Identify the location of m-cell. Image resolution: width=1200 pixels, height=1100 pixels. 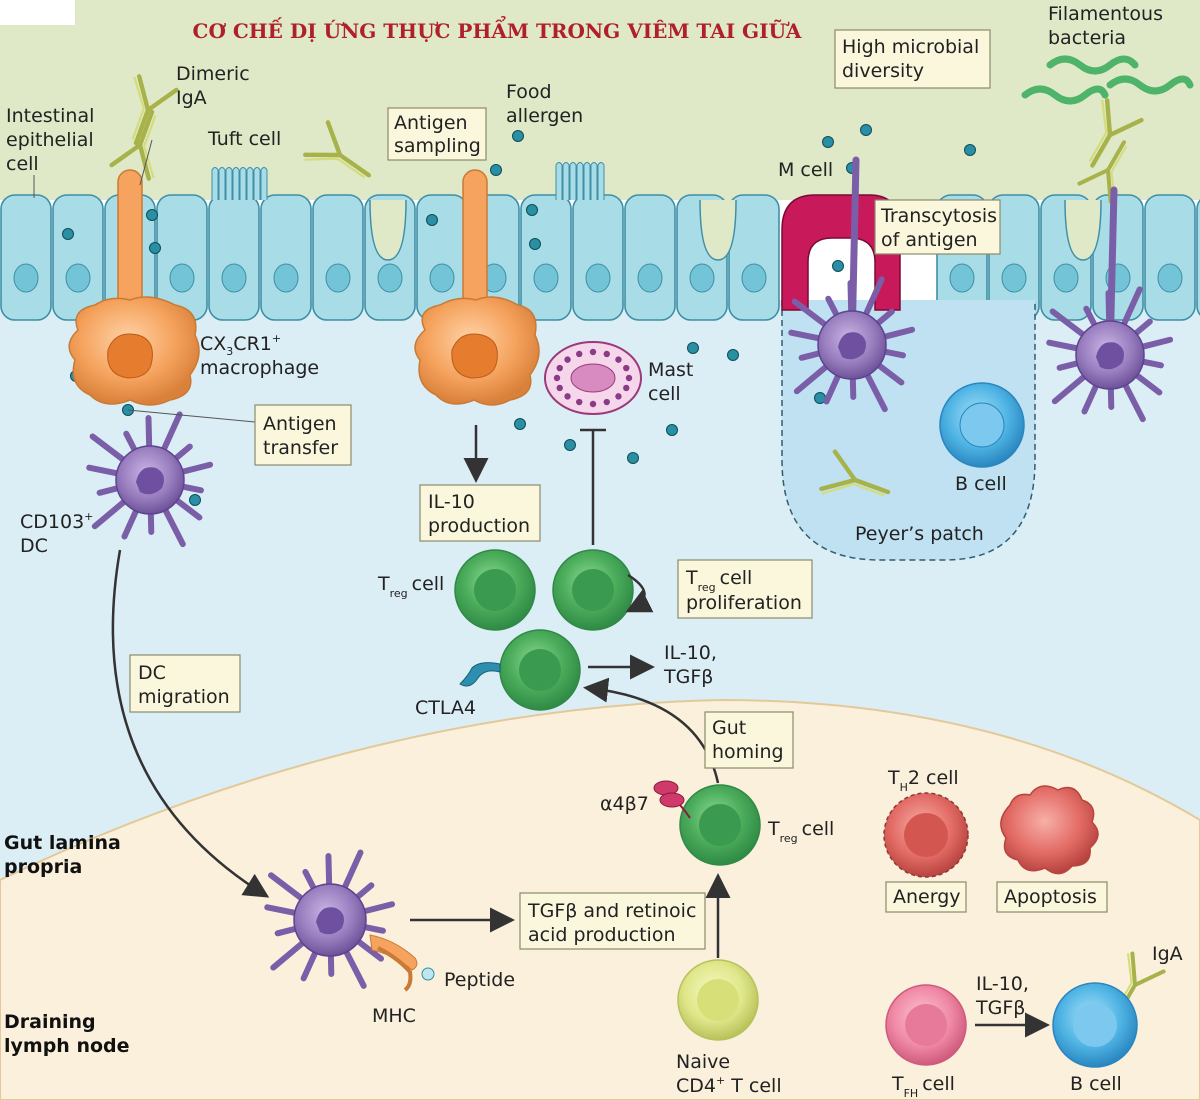
(841, 252).